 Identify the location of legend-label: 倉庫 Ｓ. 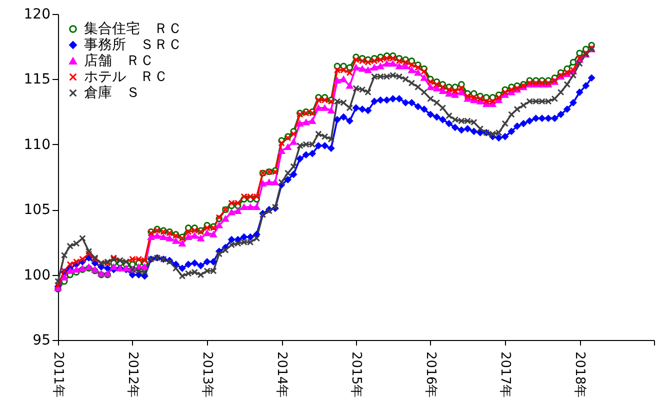
(112, 93).